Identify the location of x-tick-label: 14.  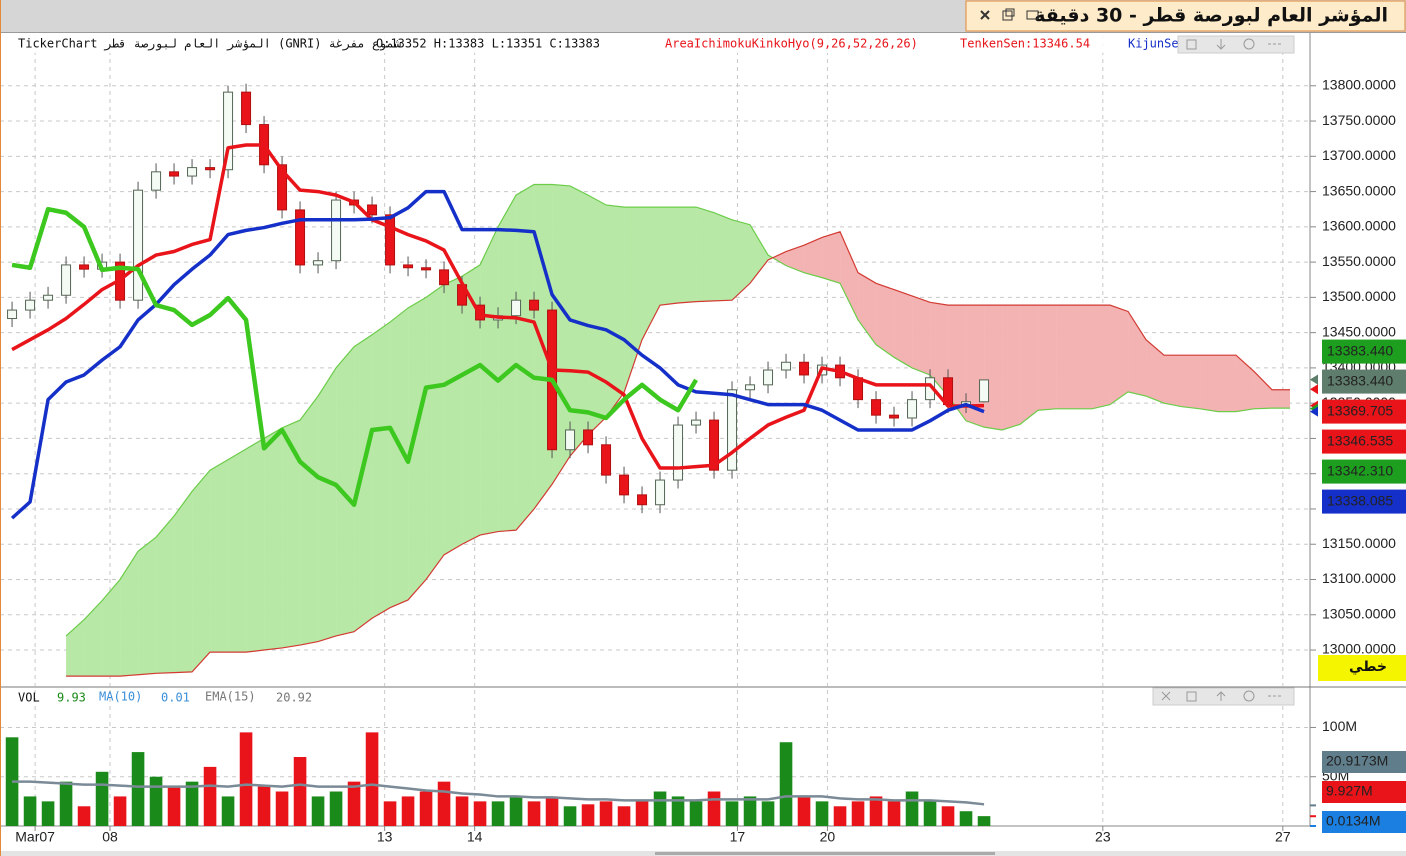
(475, 837).